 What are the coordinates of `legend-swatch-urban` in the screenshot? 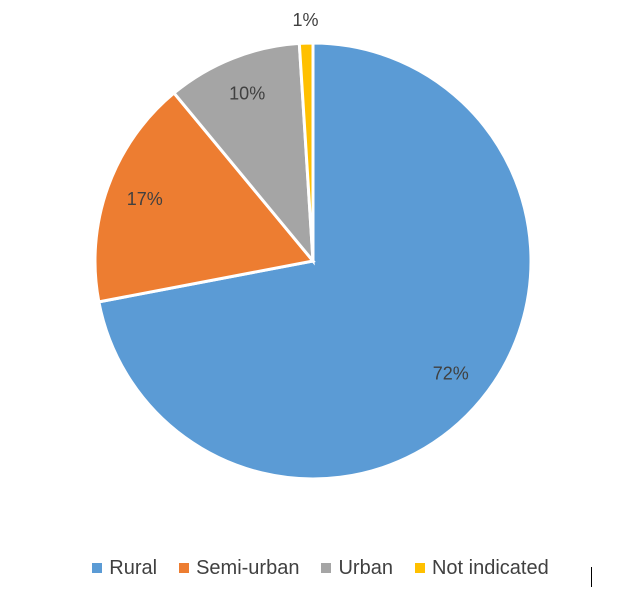 It's located at (326, 568).